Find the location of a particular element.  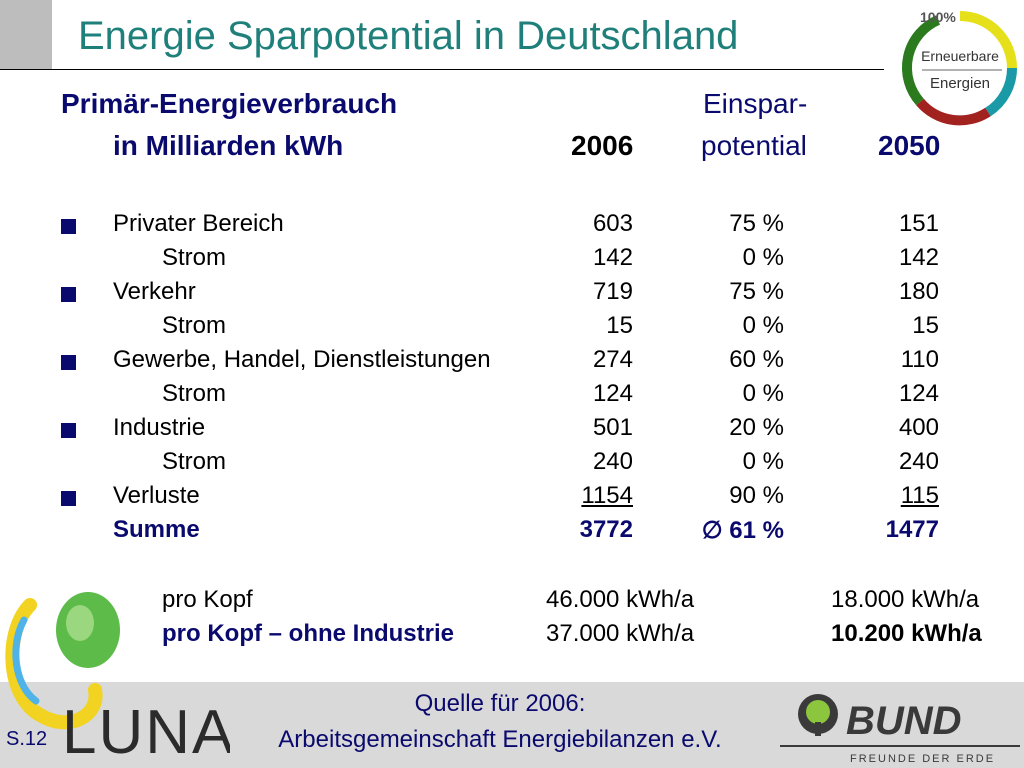

bund-logo: BUND FREUNDE DER ERDE is located at coordinates (900, 729).